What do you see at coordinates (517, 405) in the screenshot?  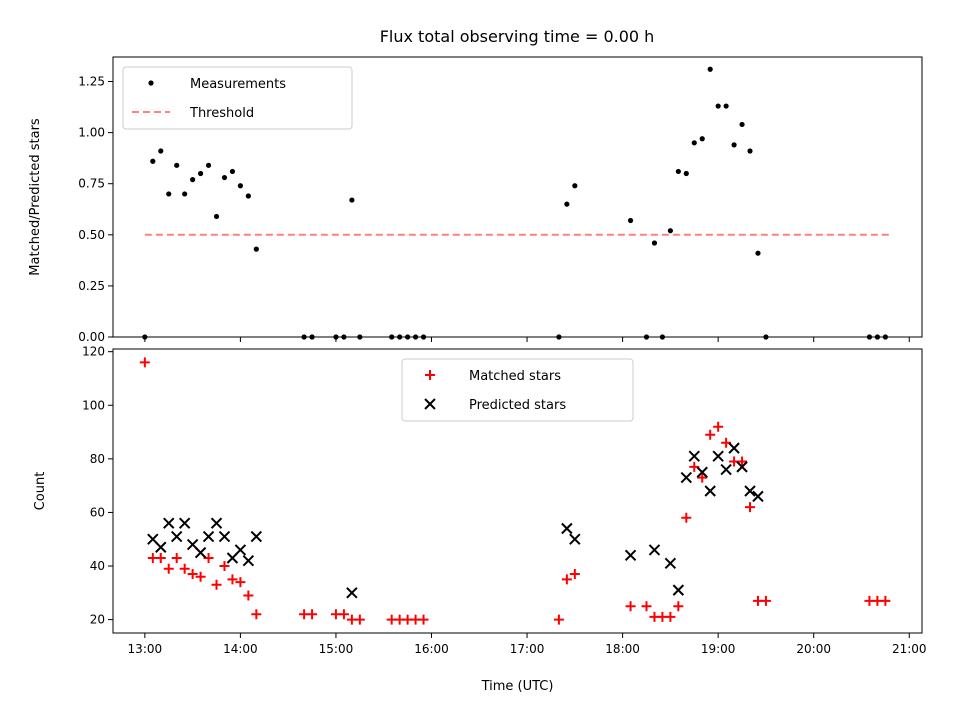 I see `legend-label: Predicted stars` at bounding box center [517, 405].